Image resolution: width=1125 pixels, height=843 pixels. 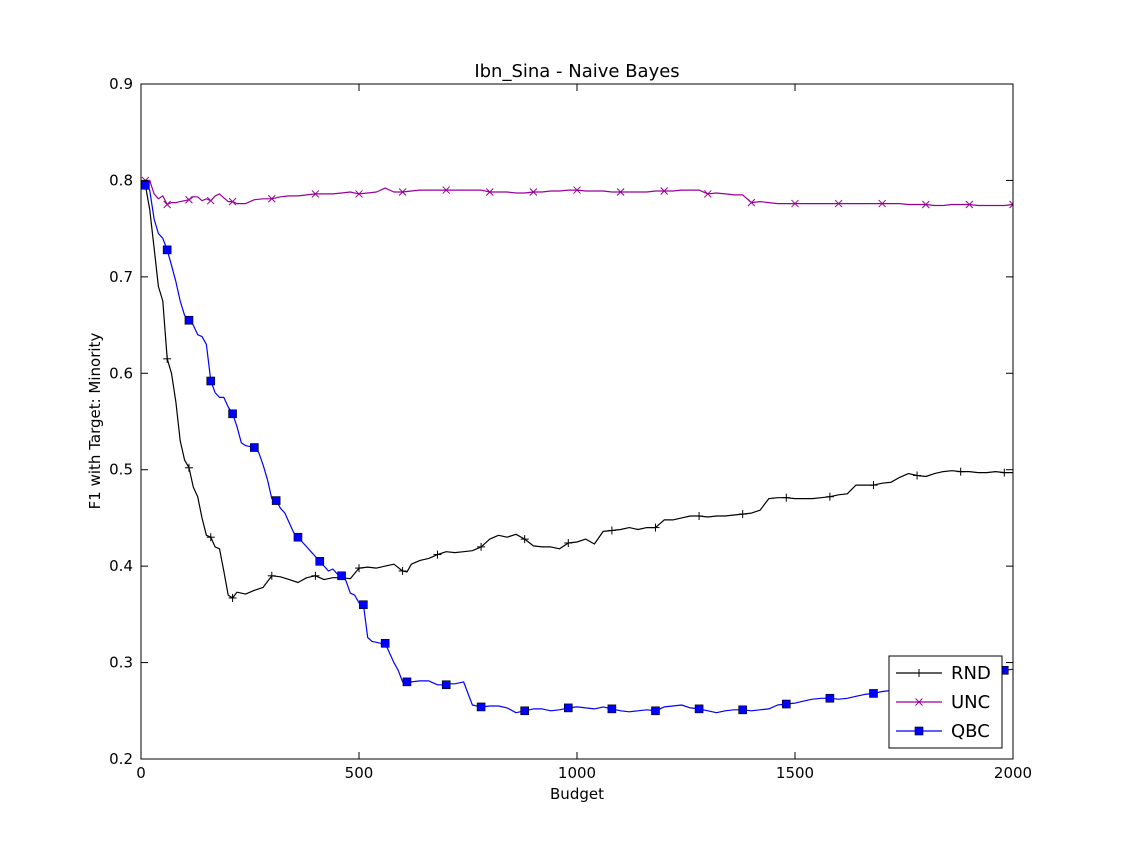 I want to click on legend-label-qbc: QBC, so click(x=970, y=731).